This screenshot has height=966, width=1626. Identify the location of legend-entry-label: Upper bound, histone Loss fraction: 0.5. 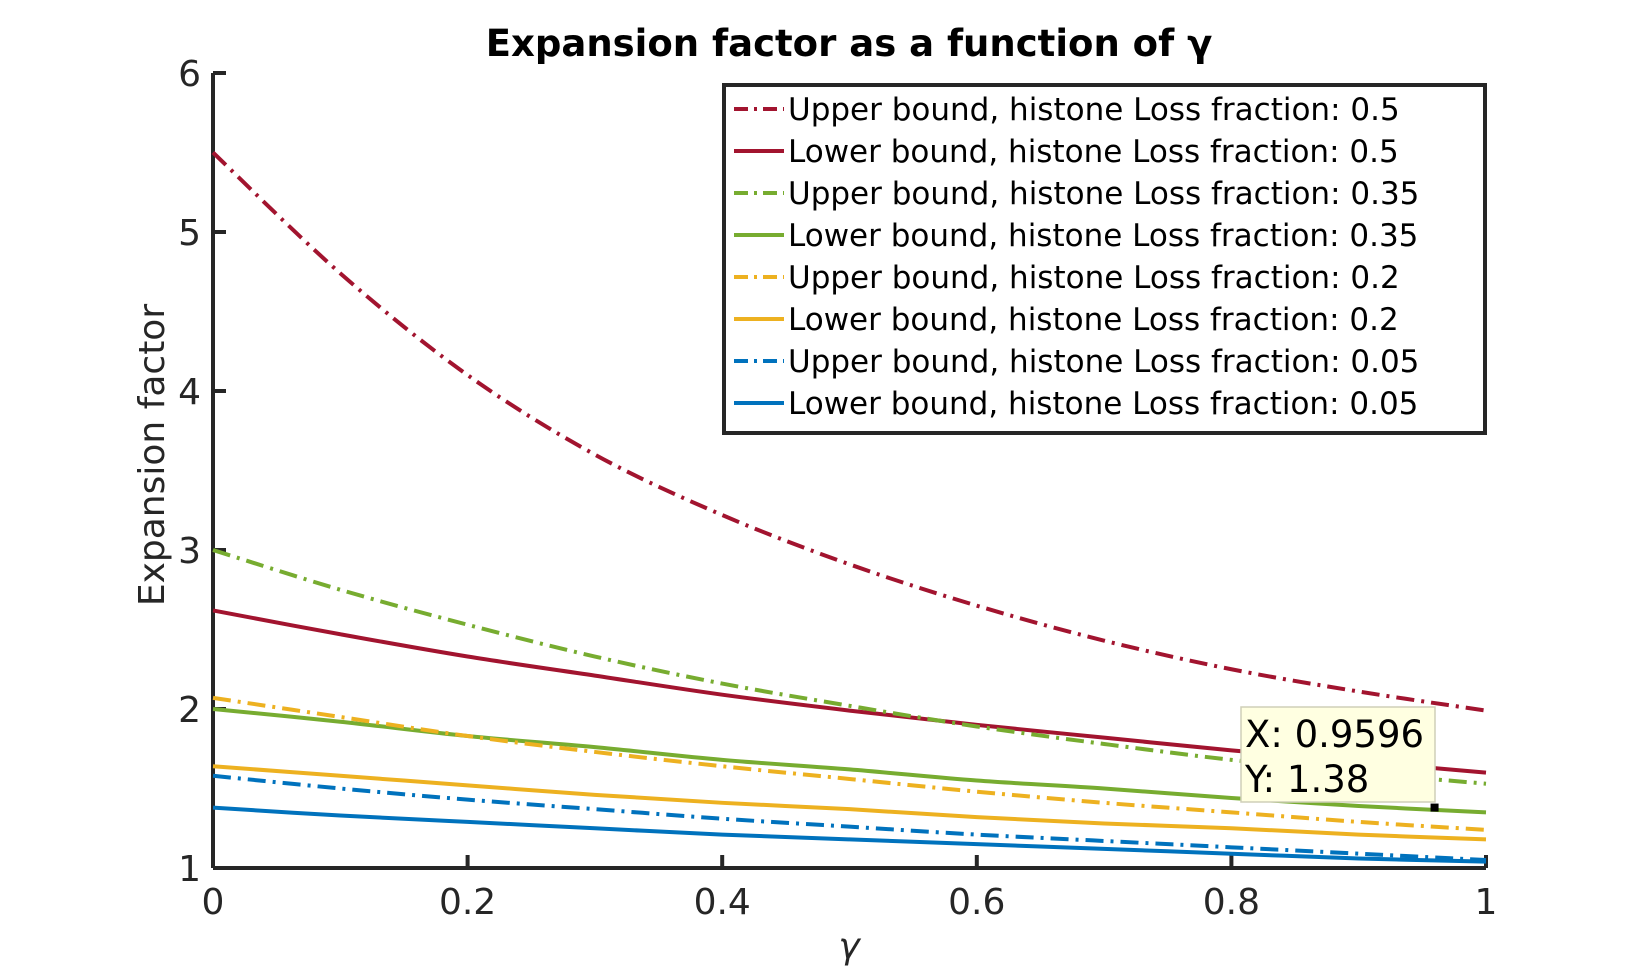
(1094, 110).